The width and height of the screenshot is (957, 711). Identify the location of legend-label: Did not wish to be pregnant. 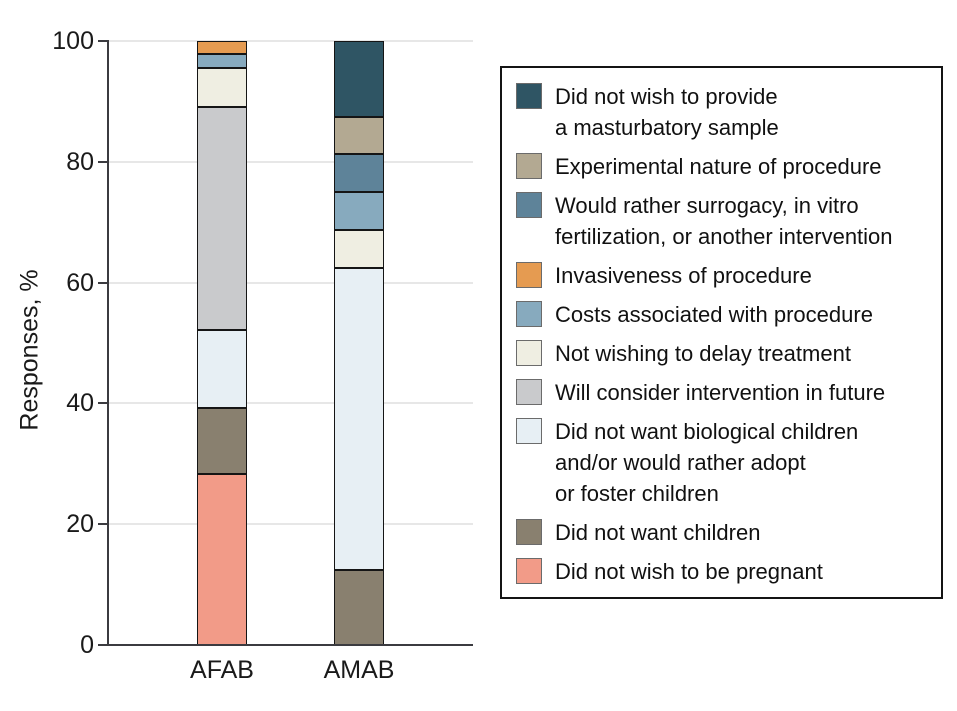
(689, 571).